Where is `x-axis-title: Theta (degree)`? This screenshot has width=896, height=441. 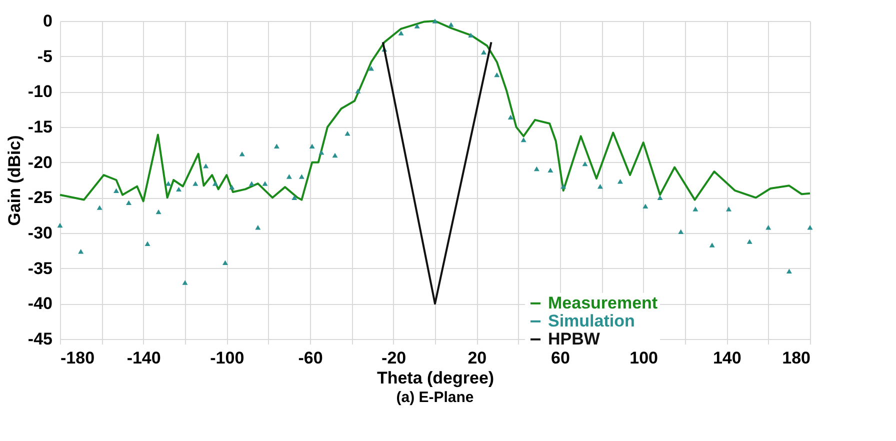 x-axis-title: Theta (degree) is located at coordinates (435, 378).